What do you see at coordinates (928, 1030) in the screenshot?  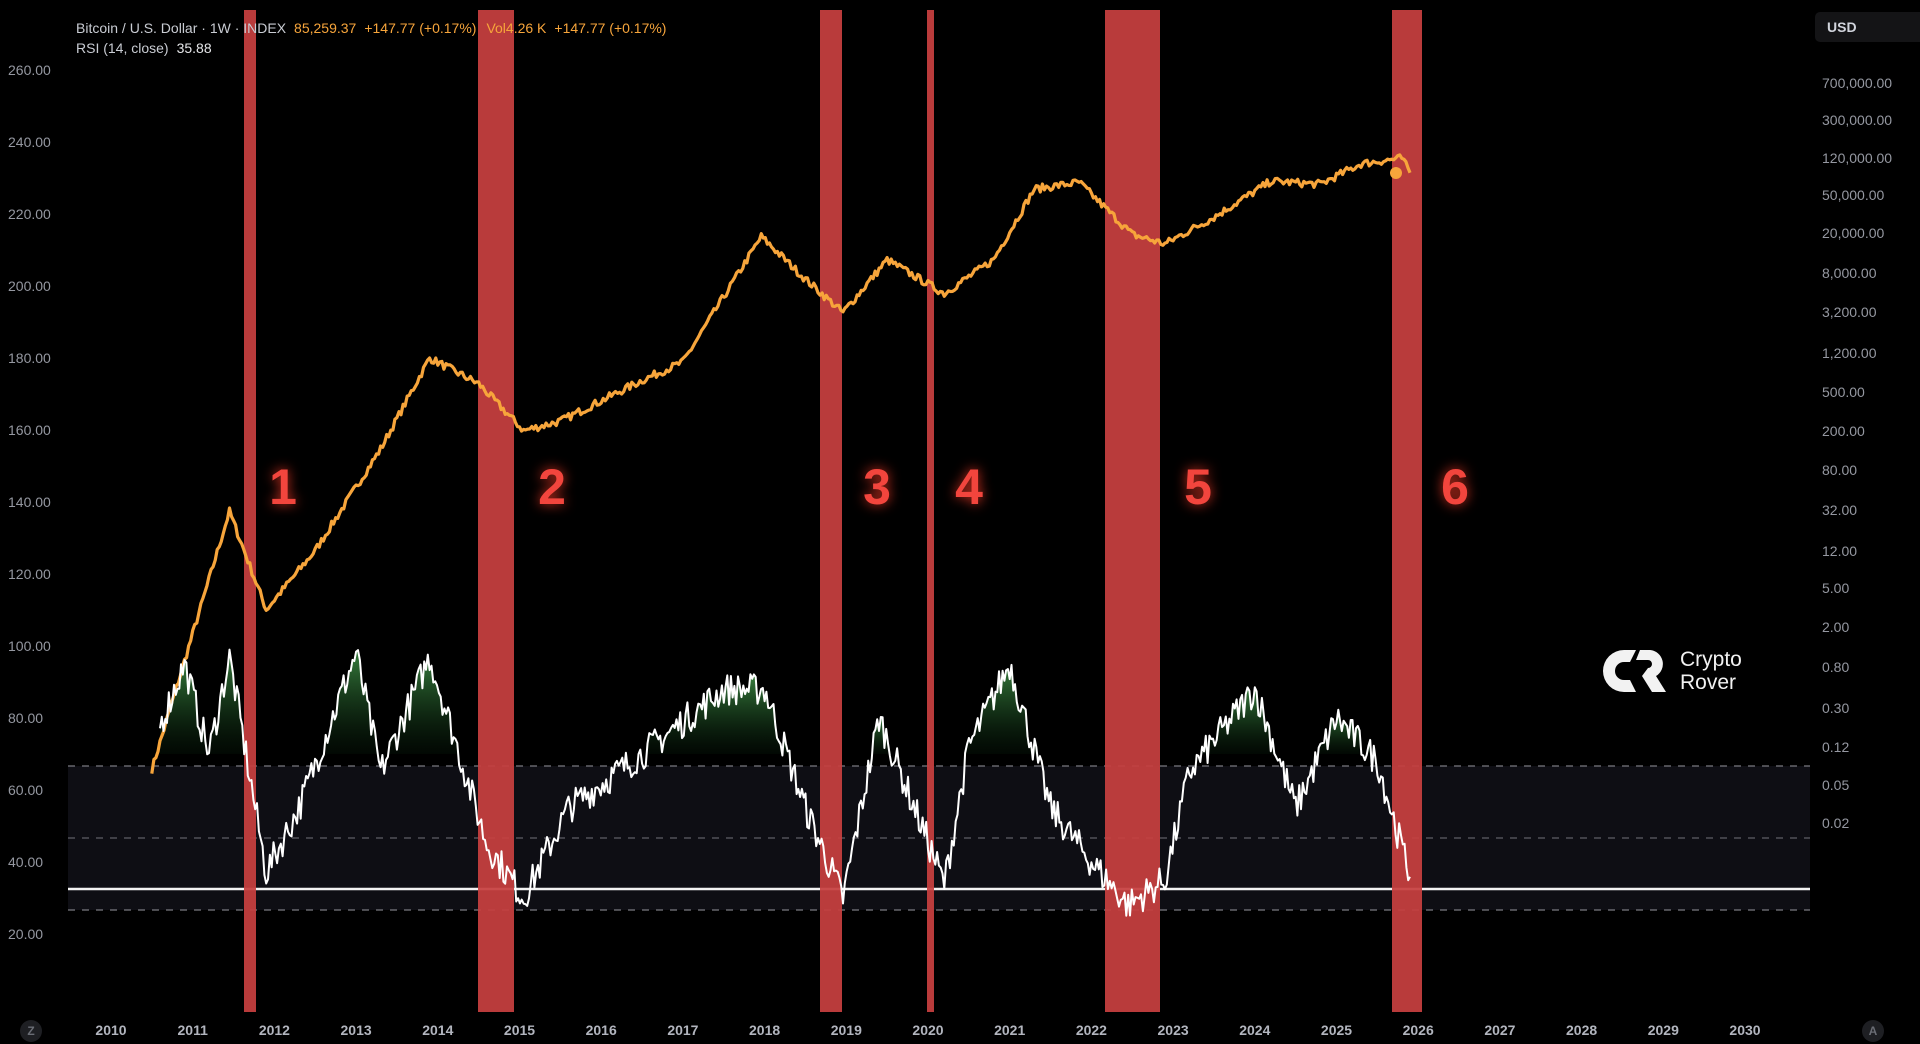 I see `time-axis-tick: 2020` at bounding box center [928, 1030].